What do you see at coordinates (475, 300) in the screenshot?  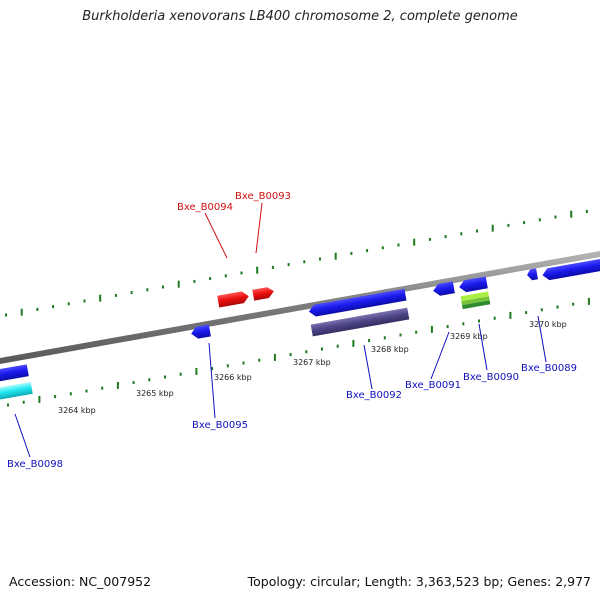 I see `gene-bxe-b0090-product` at bounding box center [475, 300].